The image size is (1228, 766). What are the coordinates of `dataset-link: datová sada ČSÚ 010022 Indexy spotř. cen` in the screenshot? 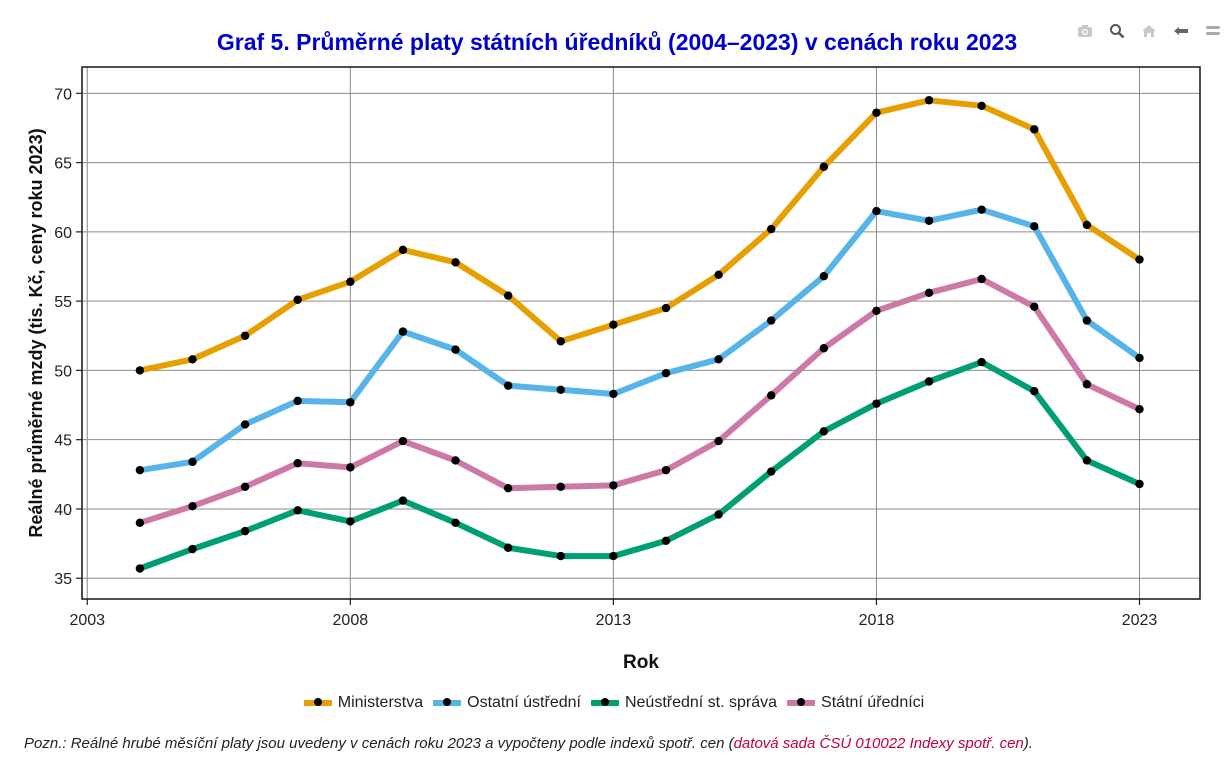 It's located at (878, 743).